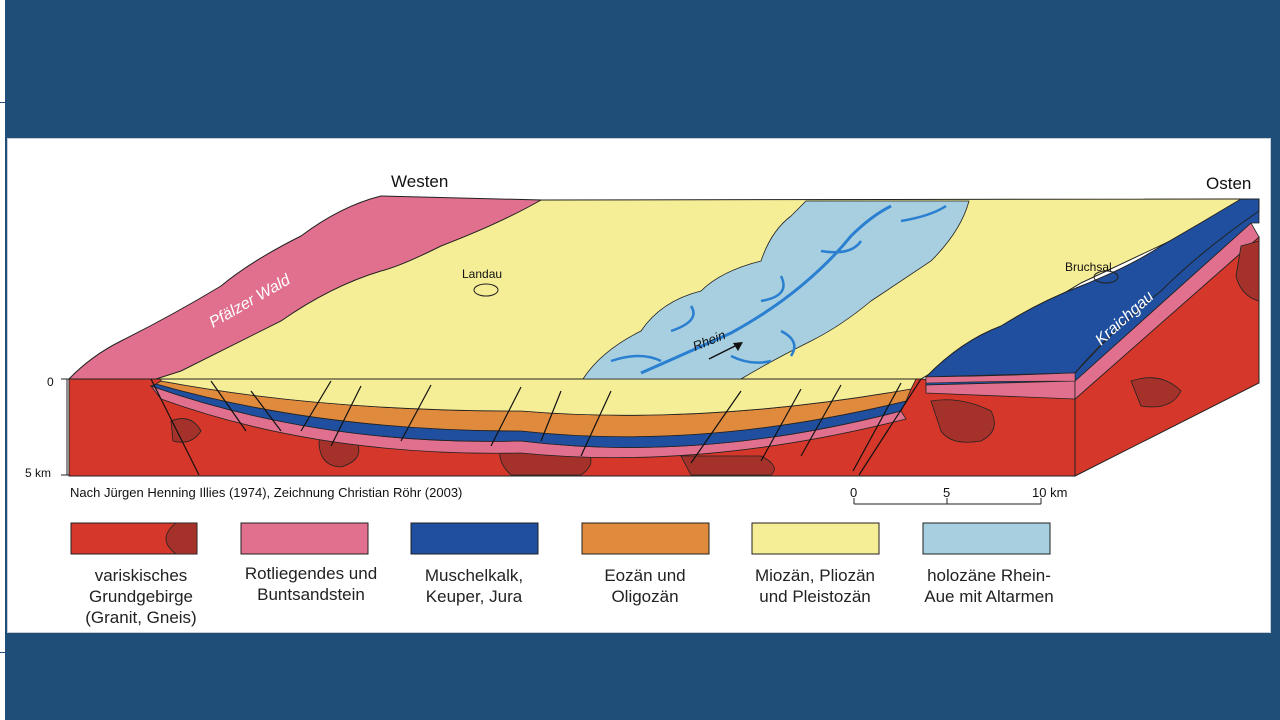  I want to click on scale-label-5: 5, so click(946, 492).